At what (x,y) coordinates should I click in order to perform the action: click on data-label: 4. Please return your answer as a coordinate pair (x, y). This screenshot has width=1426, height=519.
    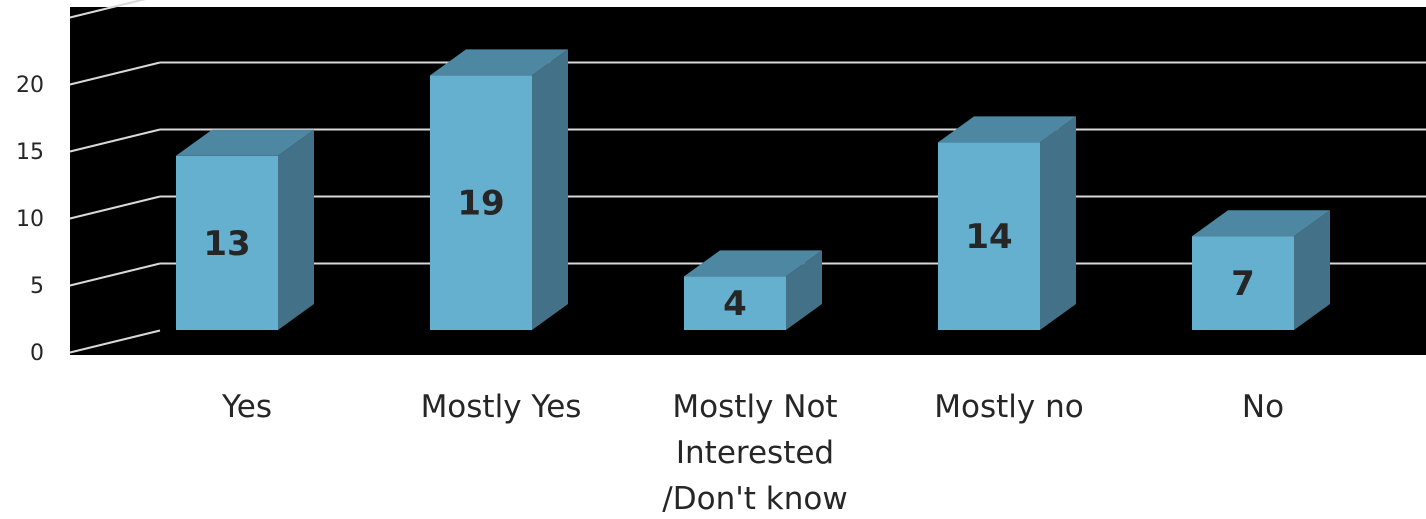
    Looking at the image, I should click on (735, 304).